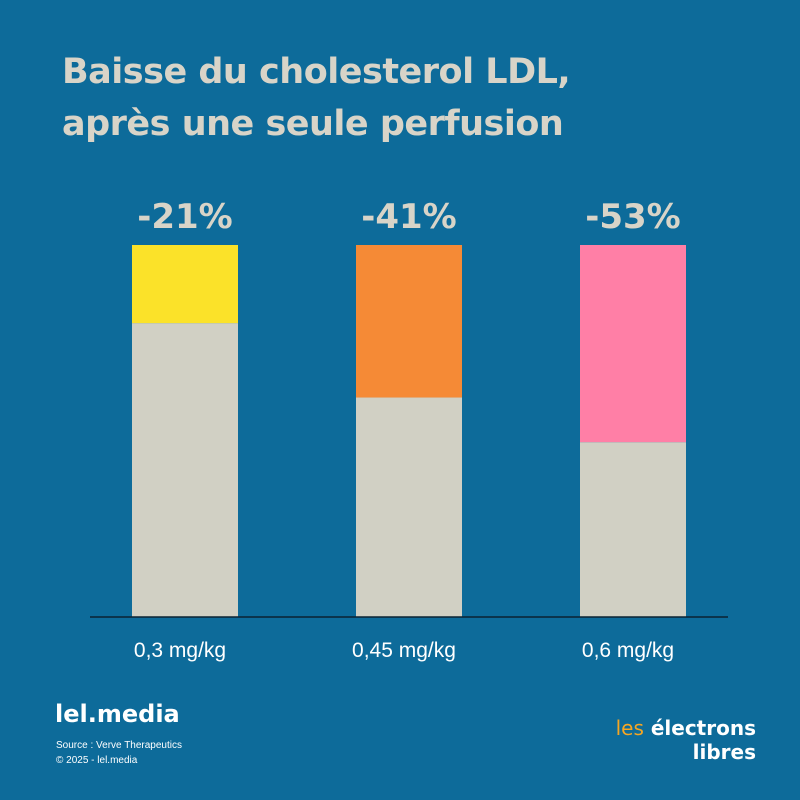  I want to click on reduction-label-1: -21%, so click(185, 217).